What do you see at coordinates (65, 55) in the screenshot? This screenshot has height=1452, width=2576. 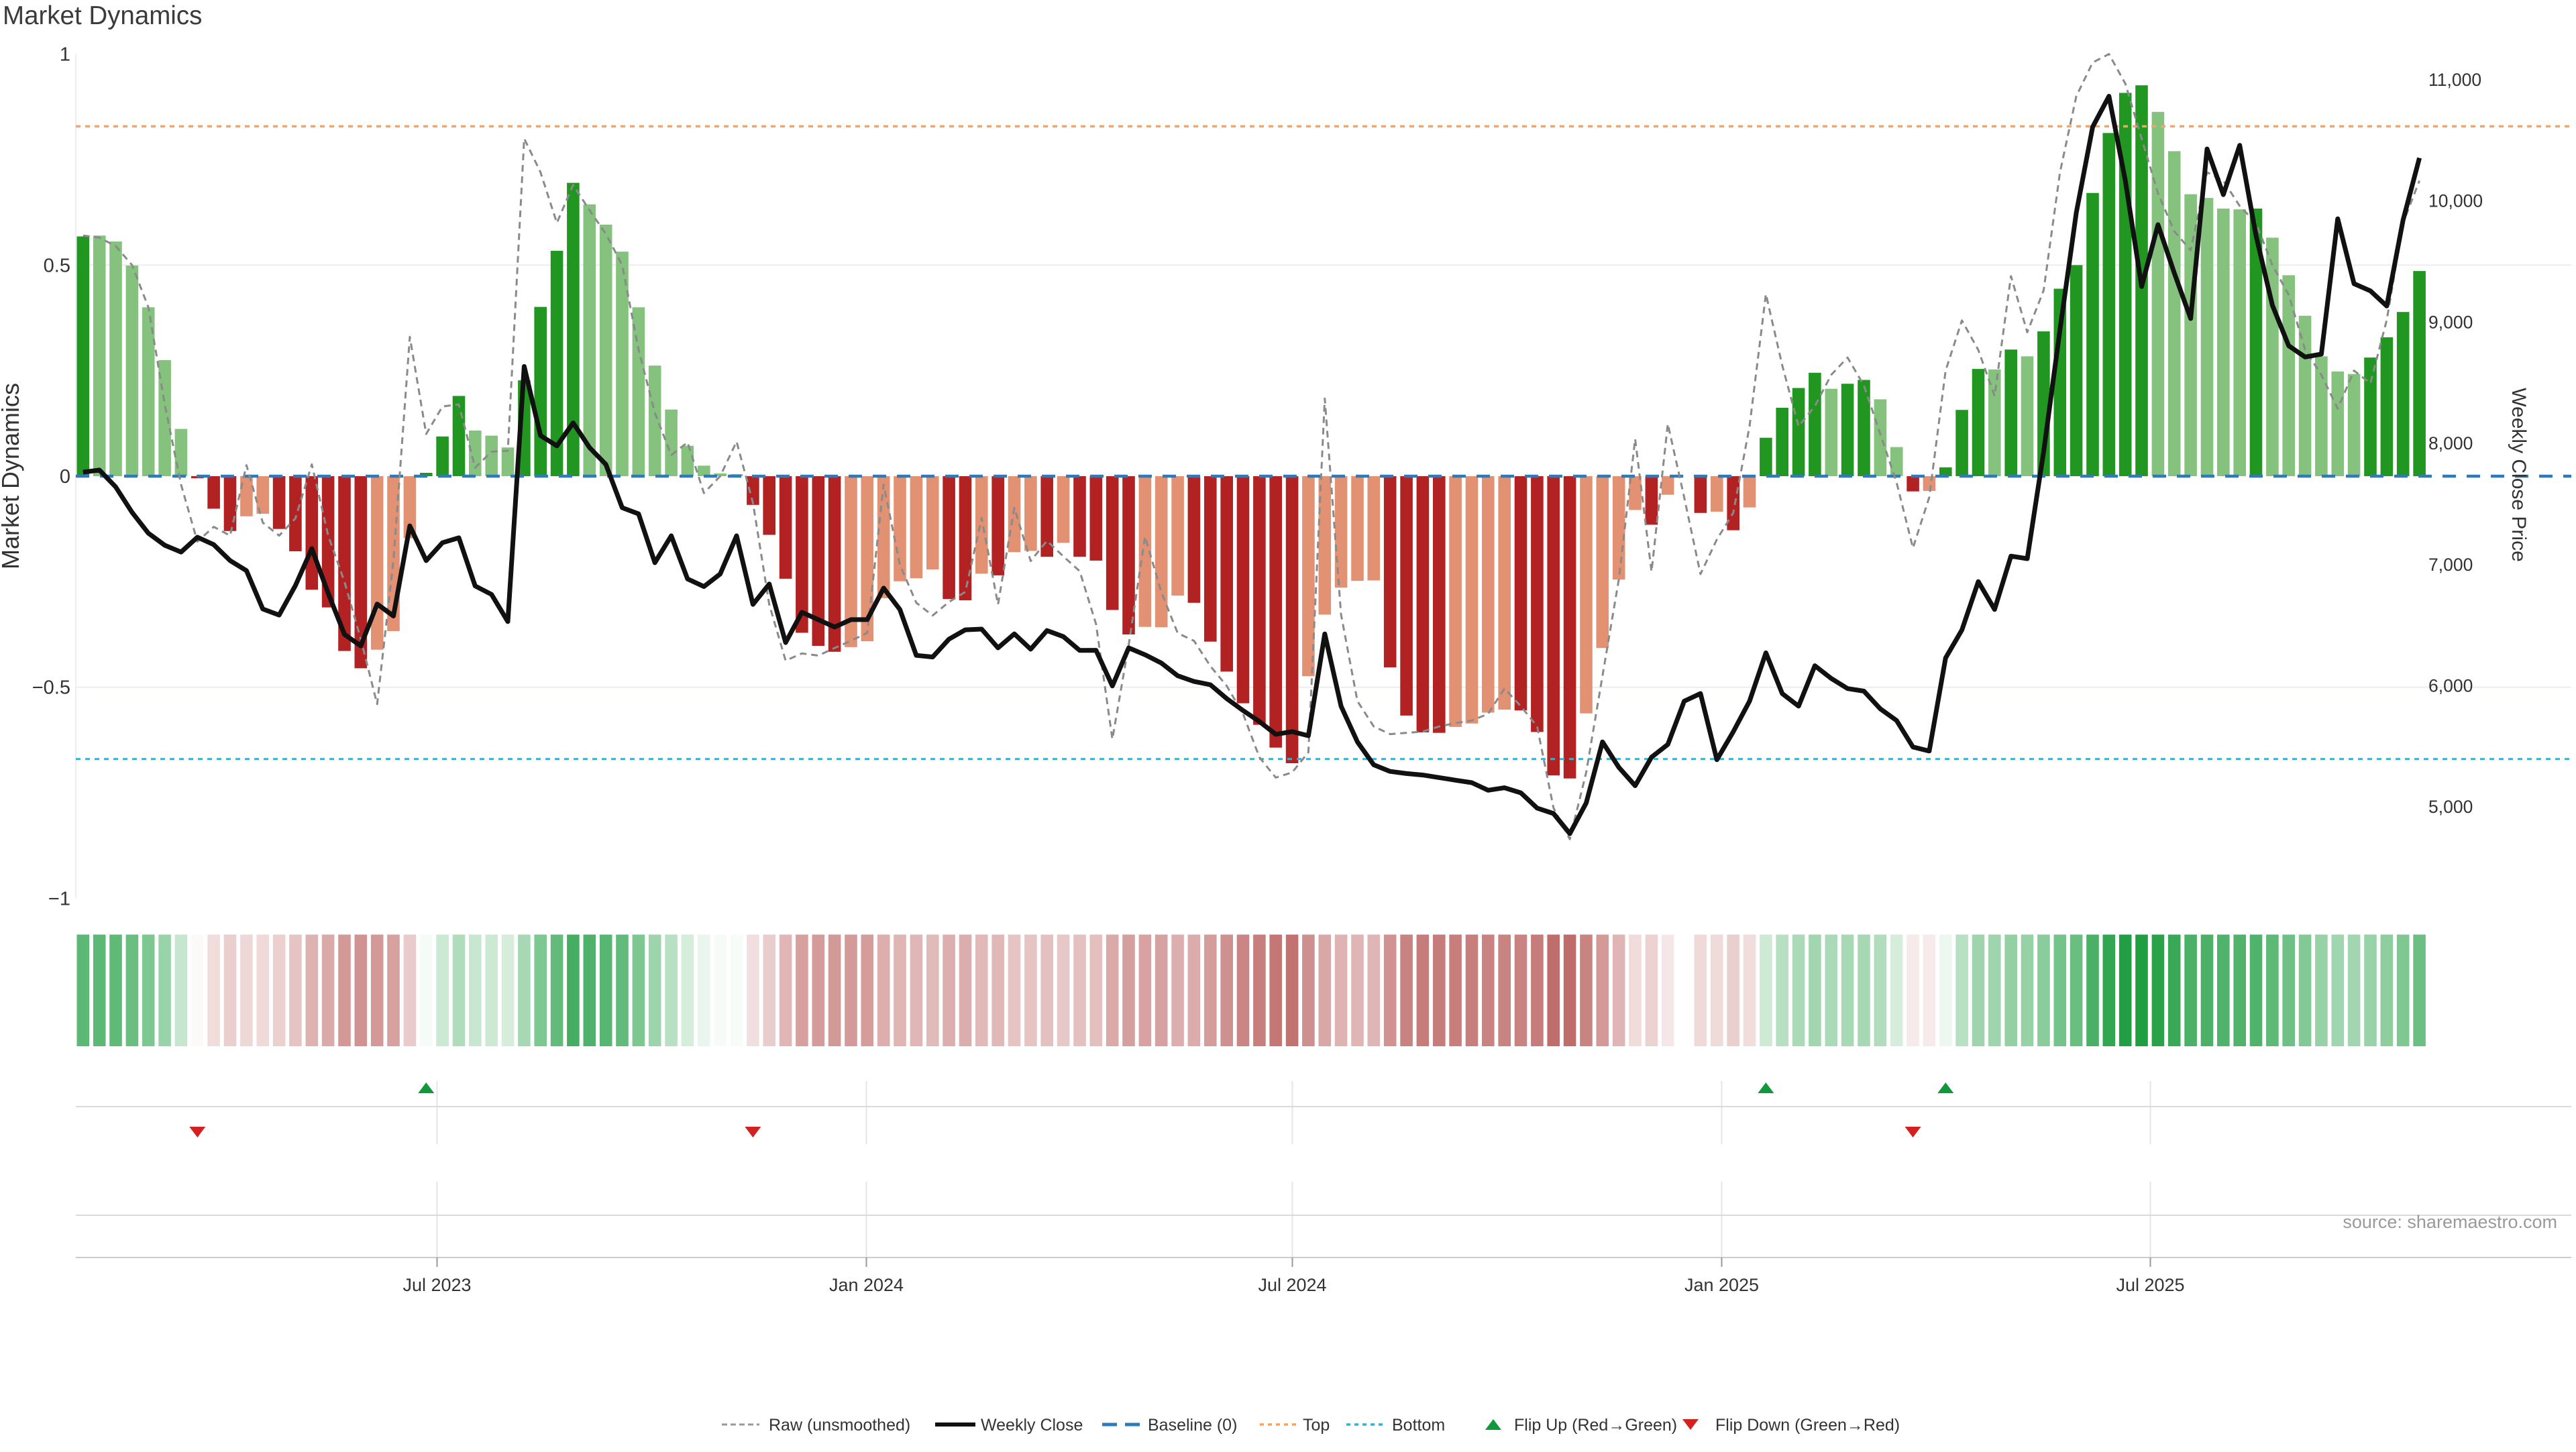 I see `svg-text: 1` at bounding box center [65, 55].